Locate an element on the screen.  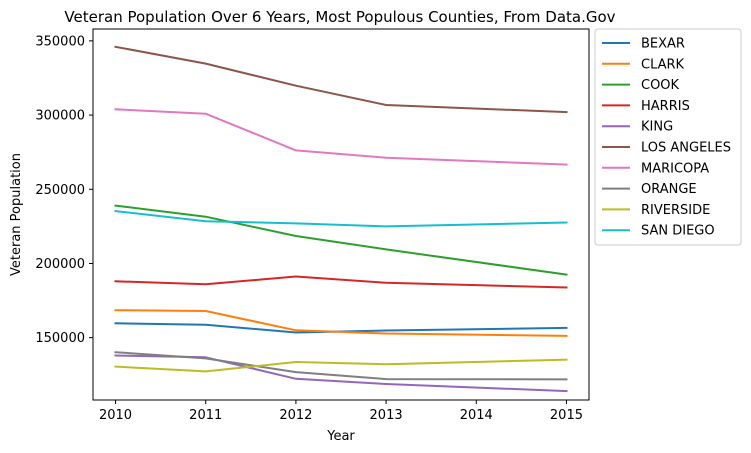
y-axis-title: Veteran Population is located at coordinates (16, 214).